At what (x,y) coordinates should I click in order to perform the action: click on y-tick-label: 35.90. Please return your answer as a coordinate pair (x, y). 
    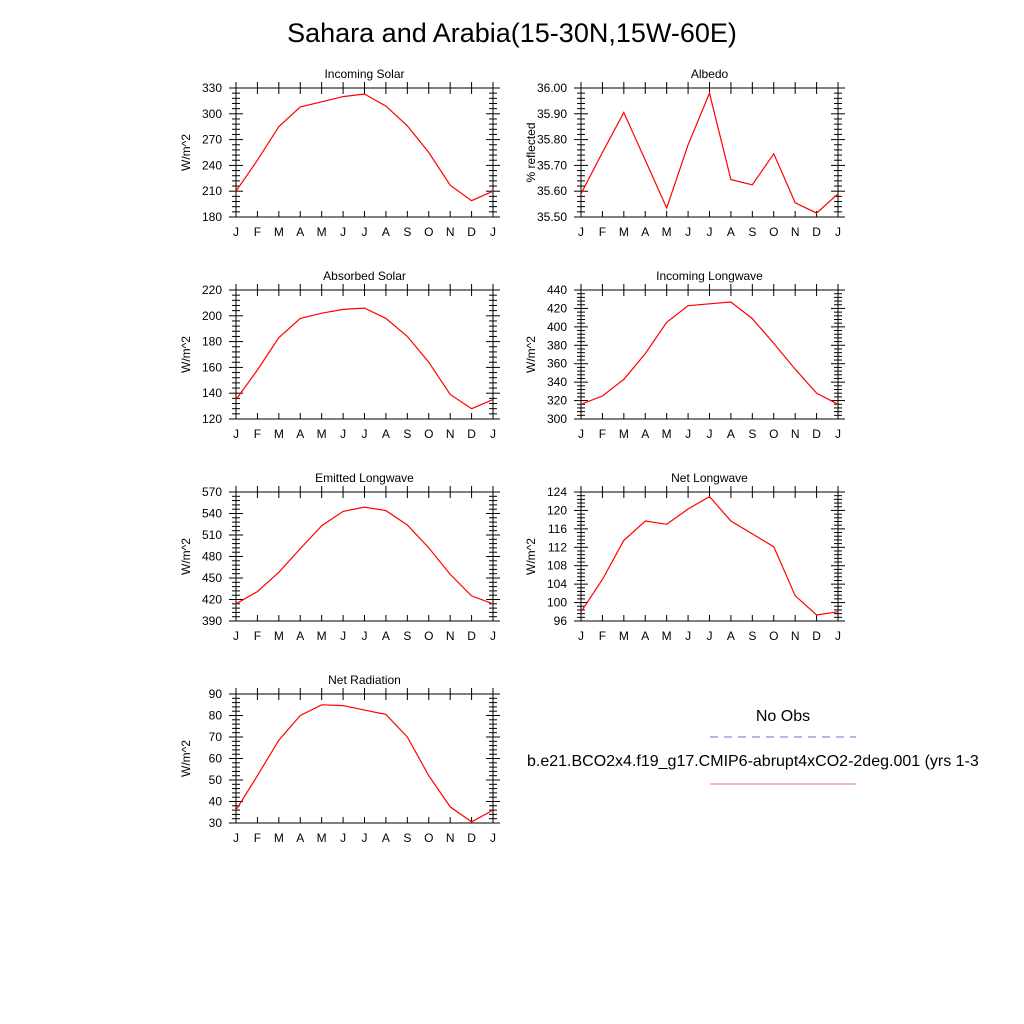
    Looking at the image, I should click on (552, 114).